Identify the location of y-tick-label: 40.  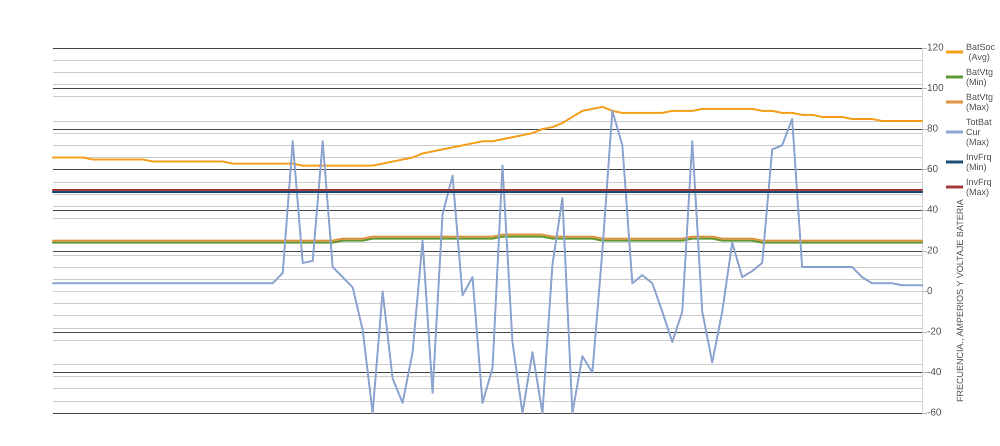
(933, 210).